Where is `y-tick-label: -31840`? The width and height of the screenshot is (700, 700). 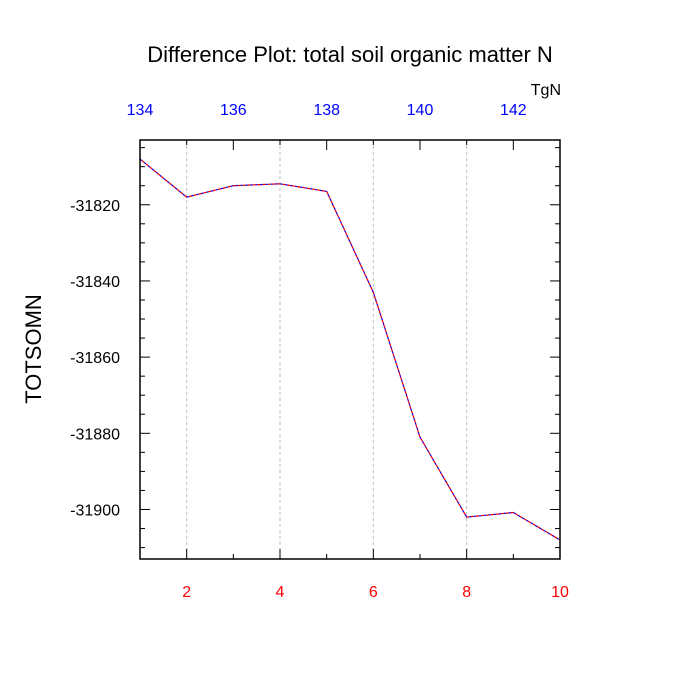
y-tick-label: -31840 is located at coordinates (95, 282).